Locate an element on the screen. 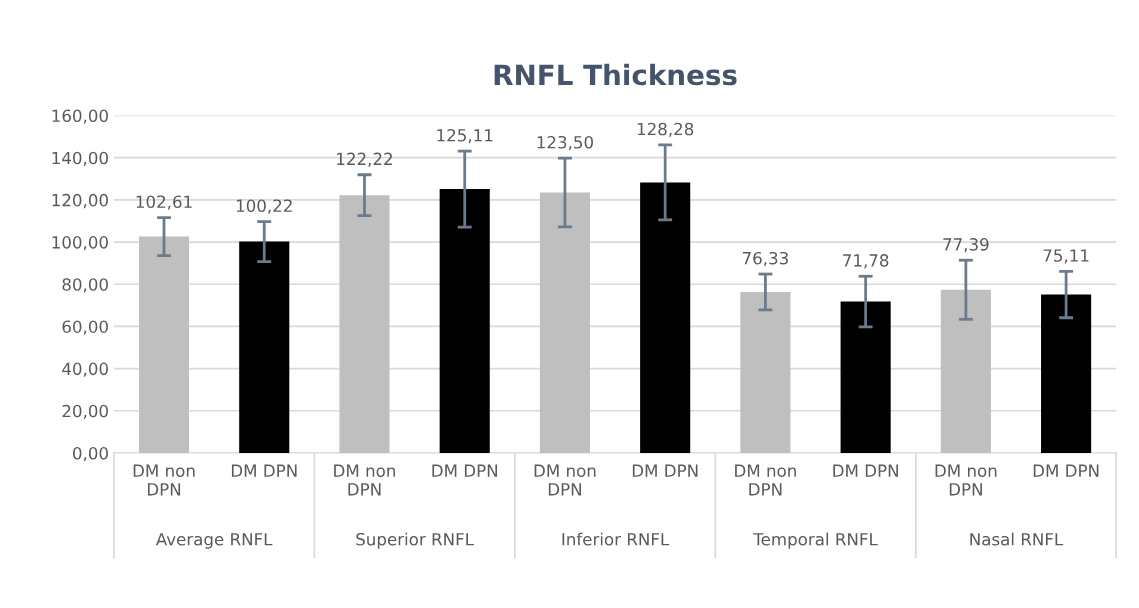 This screenshot has height=608, width=1139. y-tick-label: 20,00 is located at coordinates (85, 412).